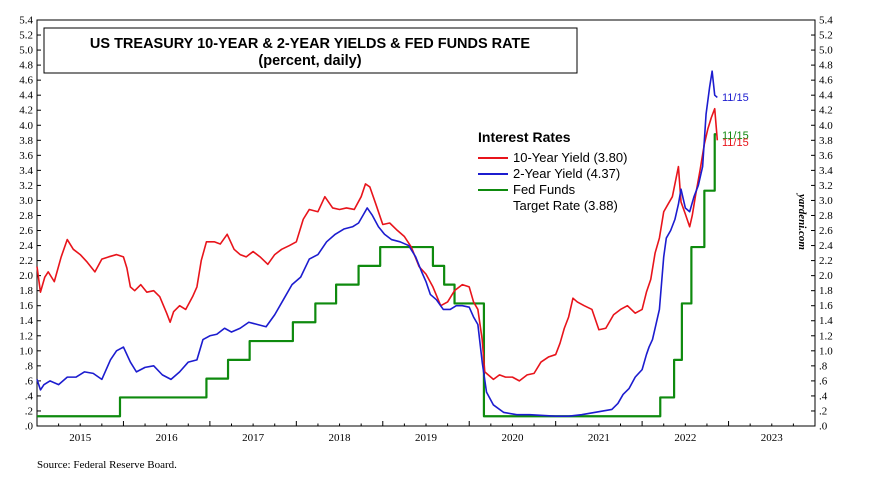 The height and width of the screenshot is (491, 870). I want to click on y-tick-label-left: 3.4, so click(26, 171).